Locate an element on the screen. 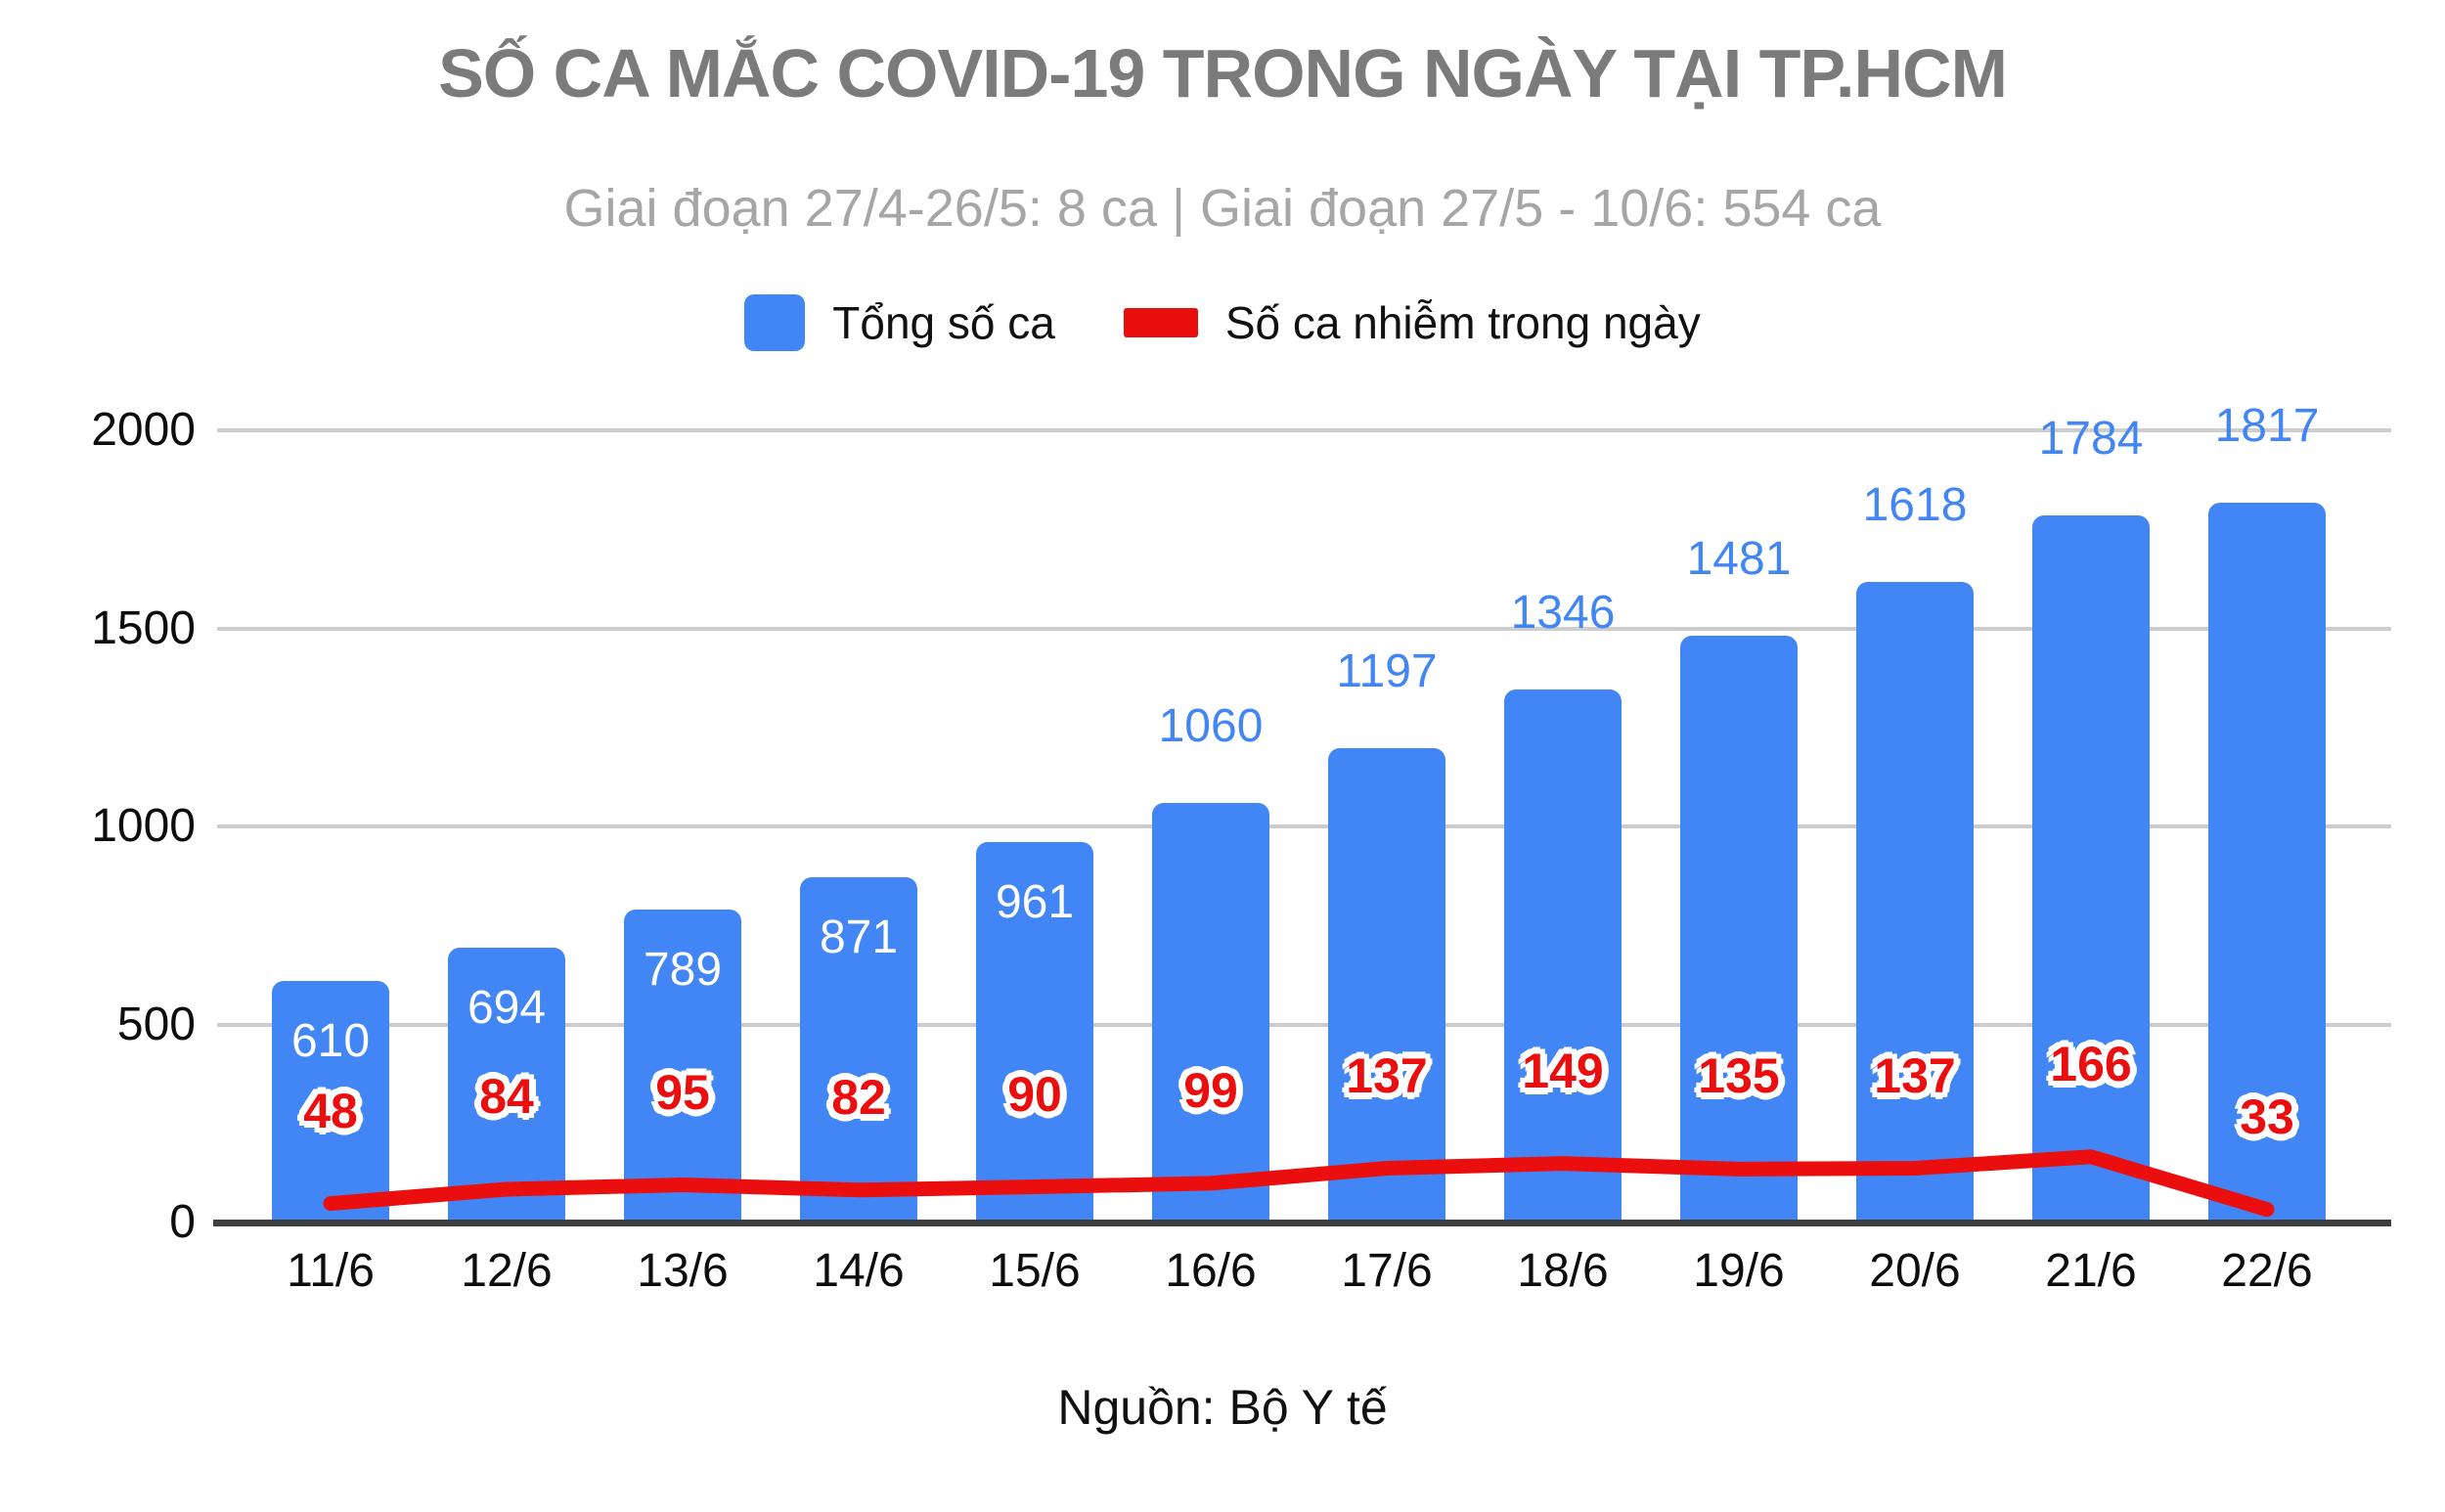  legend: Tổng số ca Số ca nhiễm trong ngày is located at coordinates (1222, 323).